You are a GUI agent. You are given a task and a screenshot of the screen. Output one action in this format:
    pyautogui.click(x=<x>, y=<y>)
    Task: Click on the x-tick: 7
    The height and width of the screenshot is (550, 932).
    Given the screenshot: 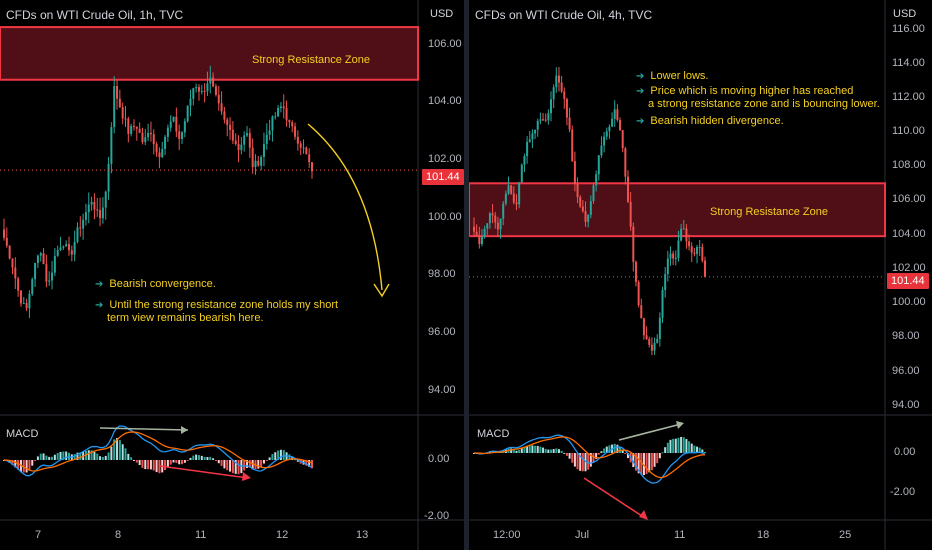 What is the action you would take?
    pyautogui.click(x=38, y=535)
    